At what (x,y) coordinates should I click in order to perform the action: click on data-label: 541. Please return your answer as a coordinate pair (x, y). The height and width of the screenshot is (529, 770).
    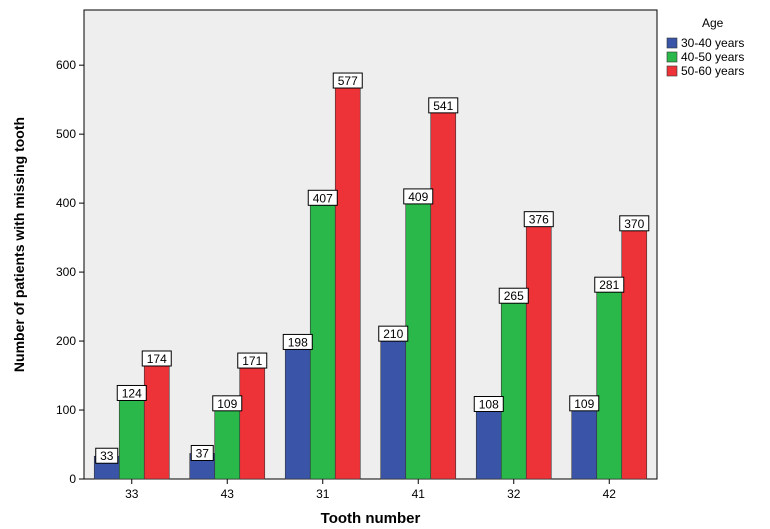
    Looking at the image, I should click on (443, 106).